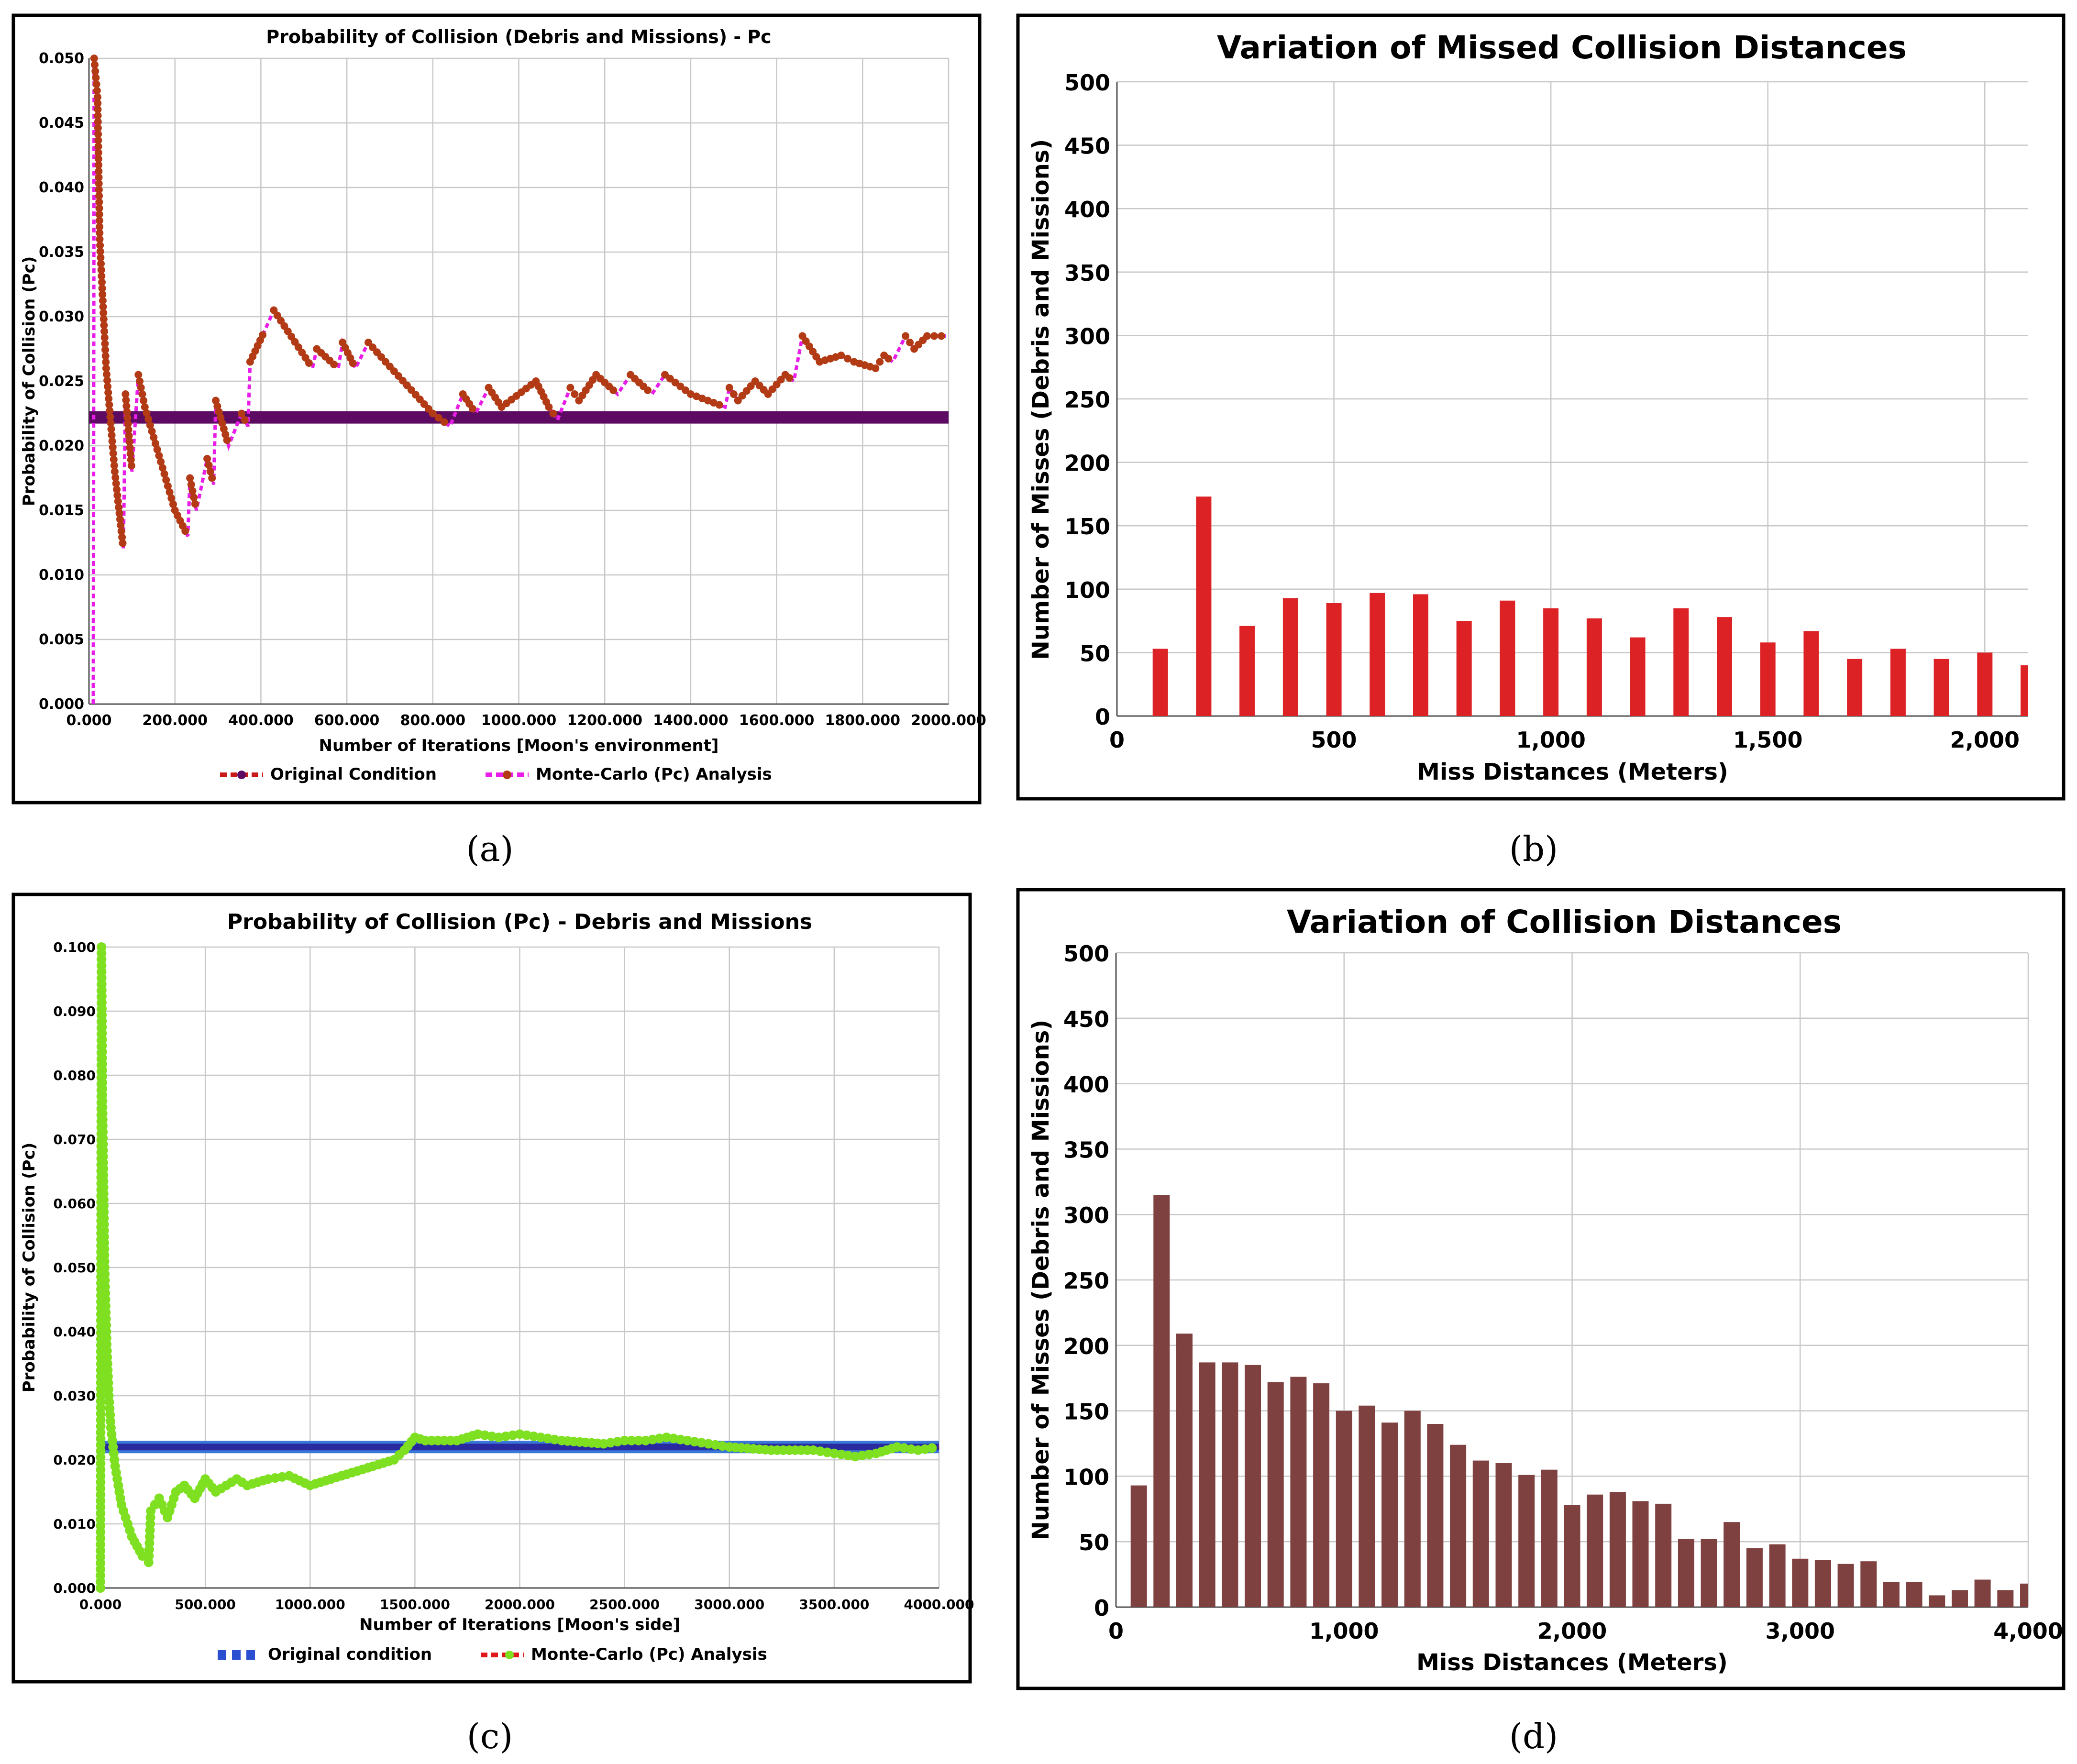  I want to click on y-axis-label: Probability of Collision (Pc), so click(29, 381).